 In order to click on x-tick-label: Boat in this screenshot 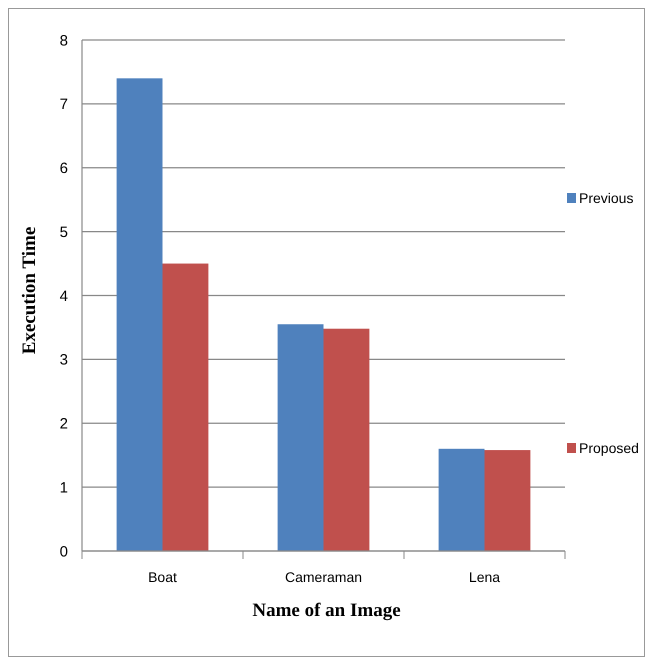, I will do `click(163, 577)`.